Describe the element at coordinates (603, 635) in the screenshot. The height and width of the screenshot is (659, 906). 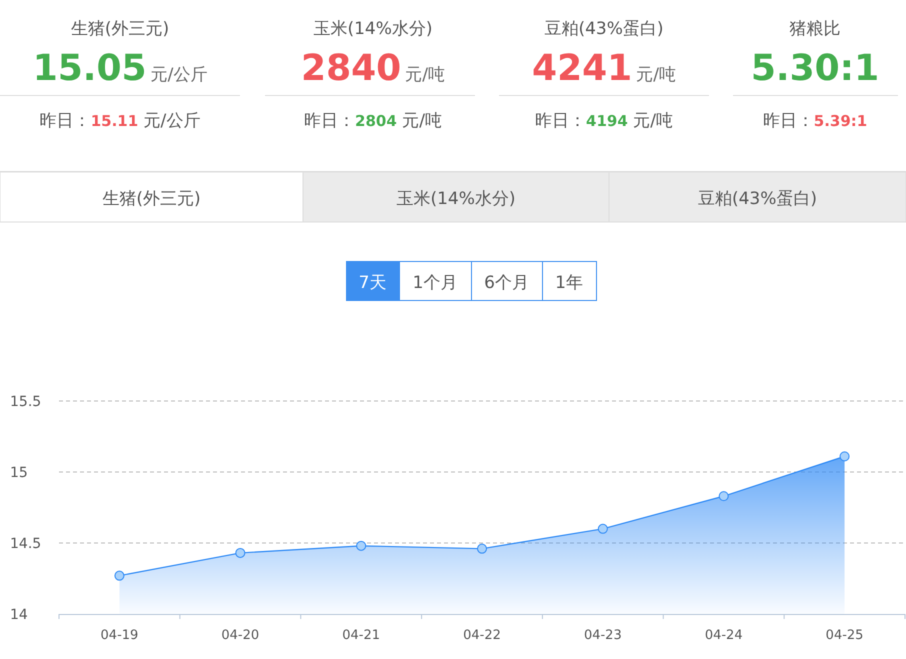
I see `x-tick-label: 04-23` at that location.